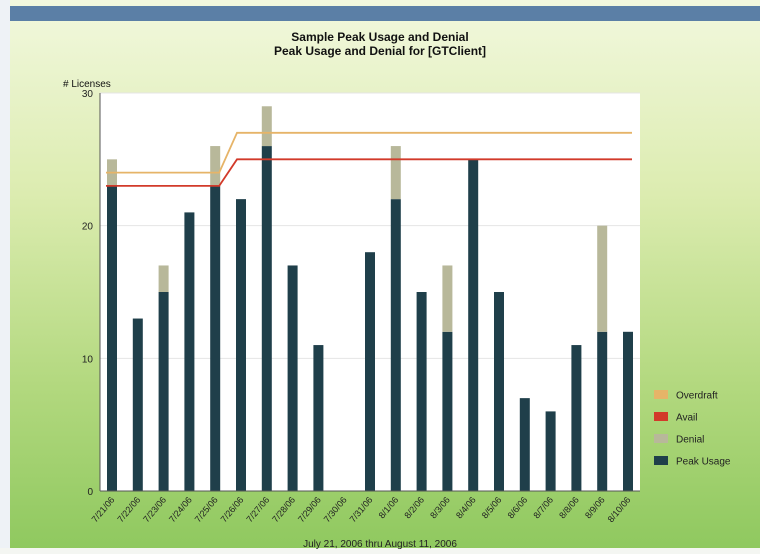 This screenshot has width=760, height=554. I want to click on avail-legend-swatch, so click(661, 416).